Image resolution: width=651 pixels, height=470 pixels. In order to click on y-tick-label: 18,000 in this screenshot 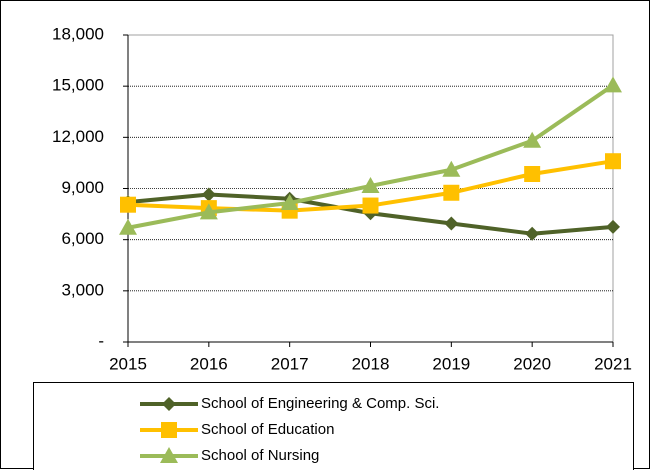, I will do `click(78, 33)`.